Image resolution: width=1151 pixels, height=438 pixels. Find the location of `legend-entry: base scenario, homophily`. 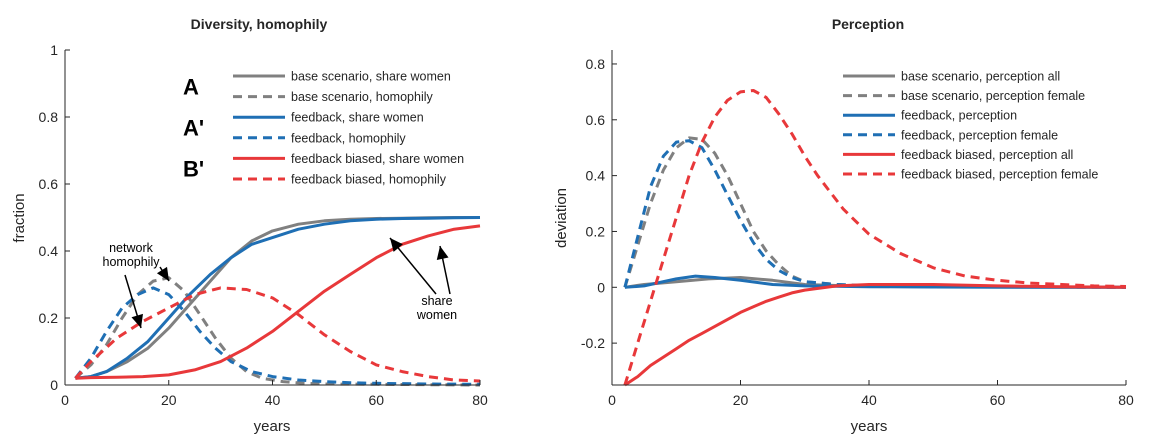

legend-entry: base scenario, homophily is located at coordinates (362, 97).